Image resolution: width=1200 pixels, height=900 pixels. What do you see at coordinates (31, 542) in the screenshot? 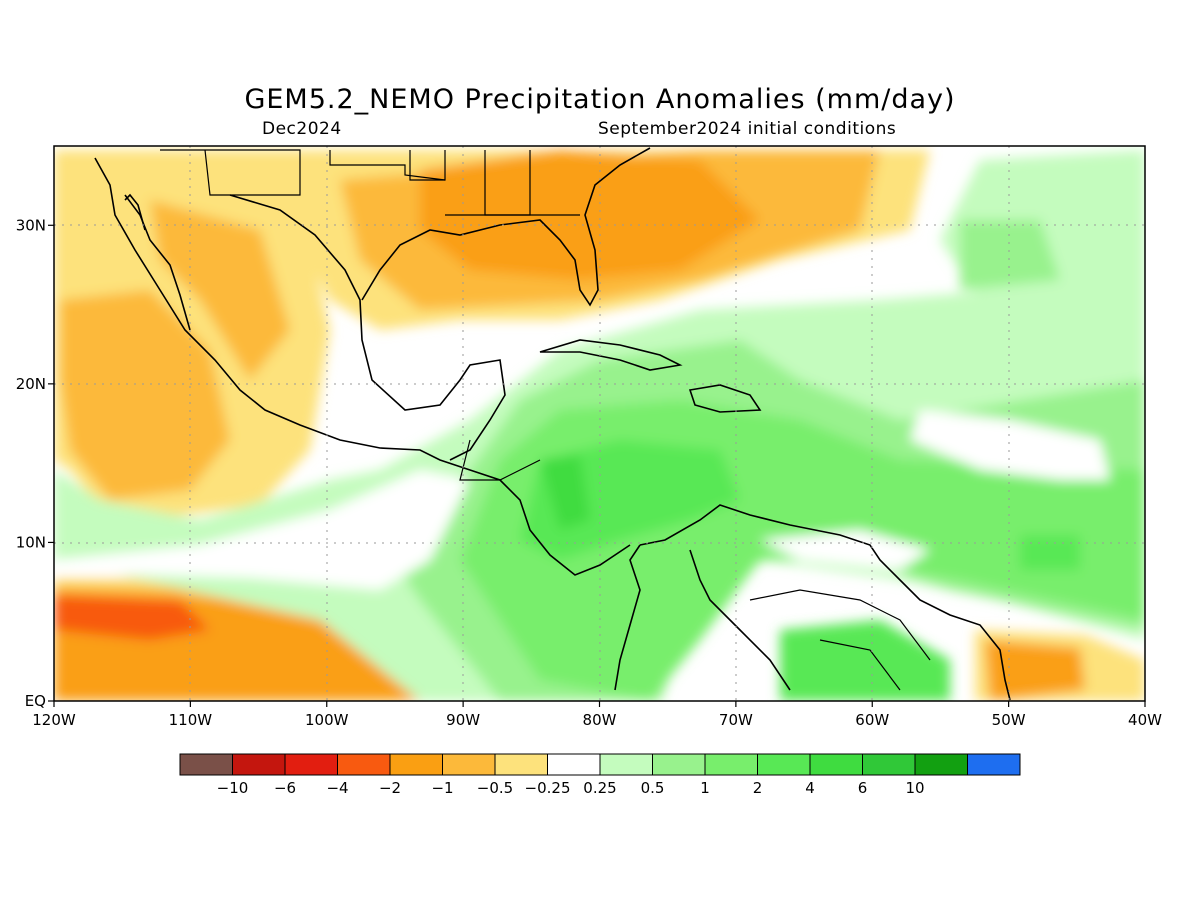
I see `y-tick-label: 10N` at bounding box center [31, 542].